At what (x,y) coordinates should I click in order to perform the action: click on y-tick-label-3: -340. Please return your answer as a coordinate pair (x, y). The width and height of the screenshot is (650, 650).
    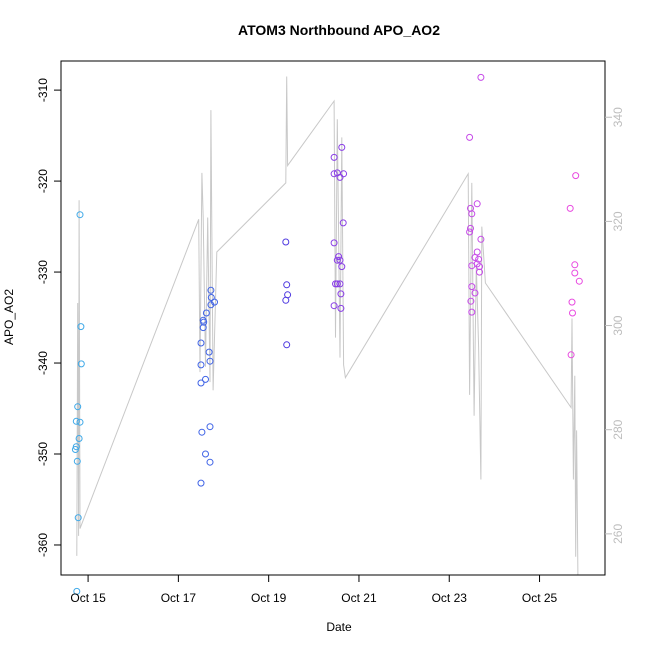
    Looking at the image, I should click on (43, 363).